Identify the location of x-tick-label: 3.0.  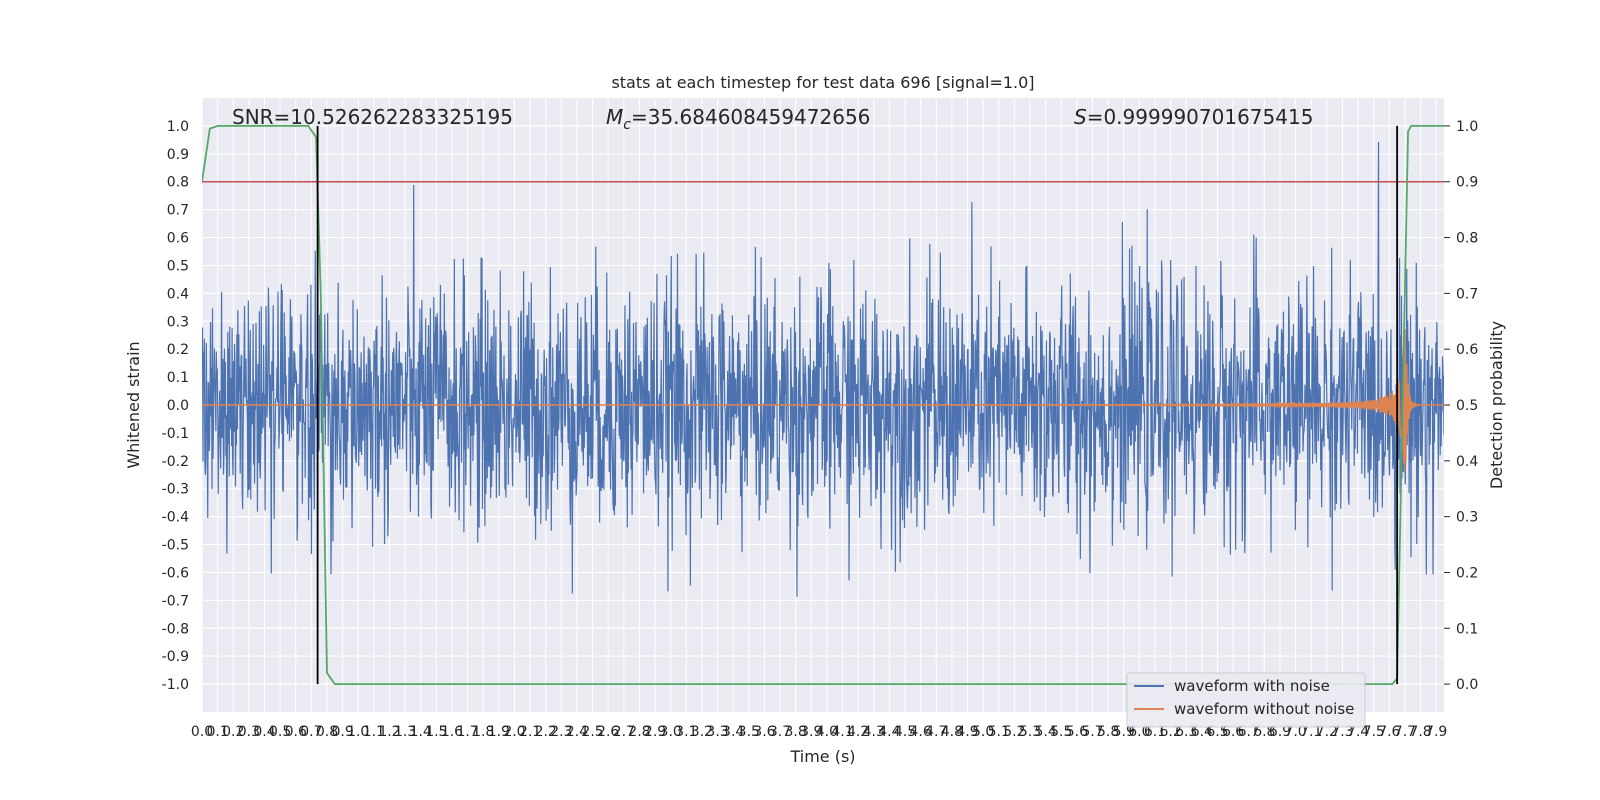
(671, 732).